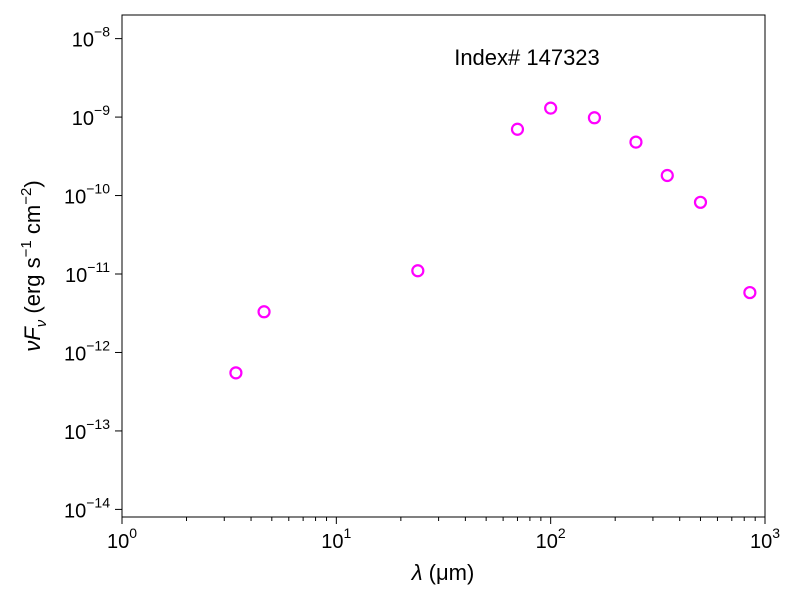 This screenshot has width=800, height=600. Describe the element at coordinates (32, 222) in the screenshot. I see `y-axis-unit-mid: cm` at that location.